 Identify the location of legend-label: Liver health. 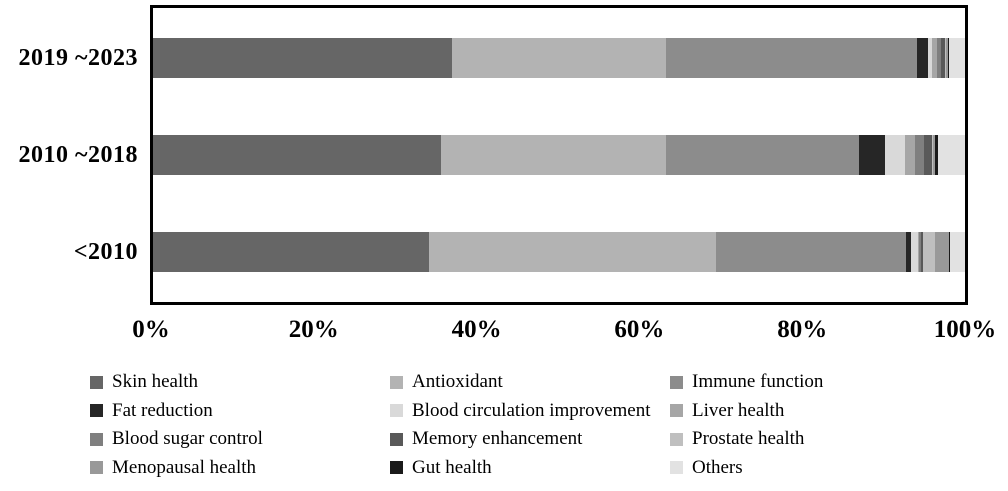
(738, 410).